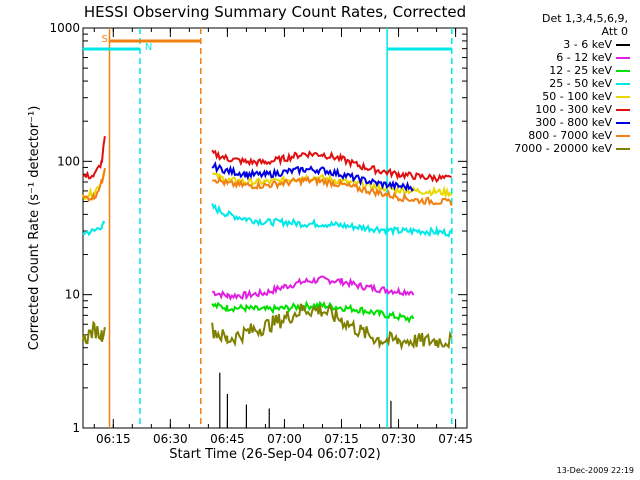  What do you see at coordinates (284, 439) in the screenshot?
I see `x-tick-label: 07:00` at bounding box center [284, 439].